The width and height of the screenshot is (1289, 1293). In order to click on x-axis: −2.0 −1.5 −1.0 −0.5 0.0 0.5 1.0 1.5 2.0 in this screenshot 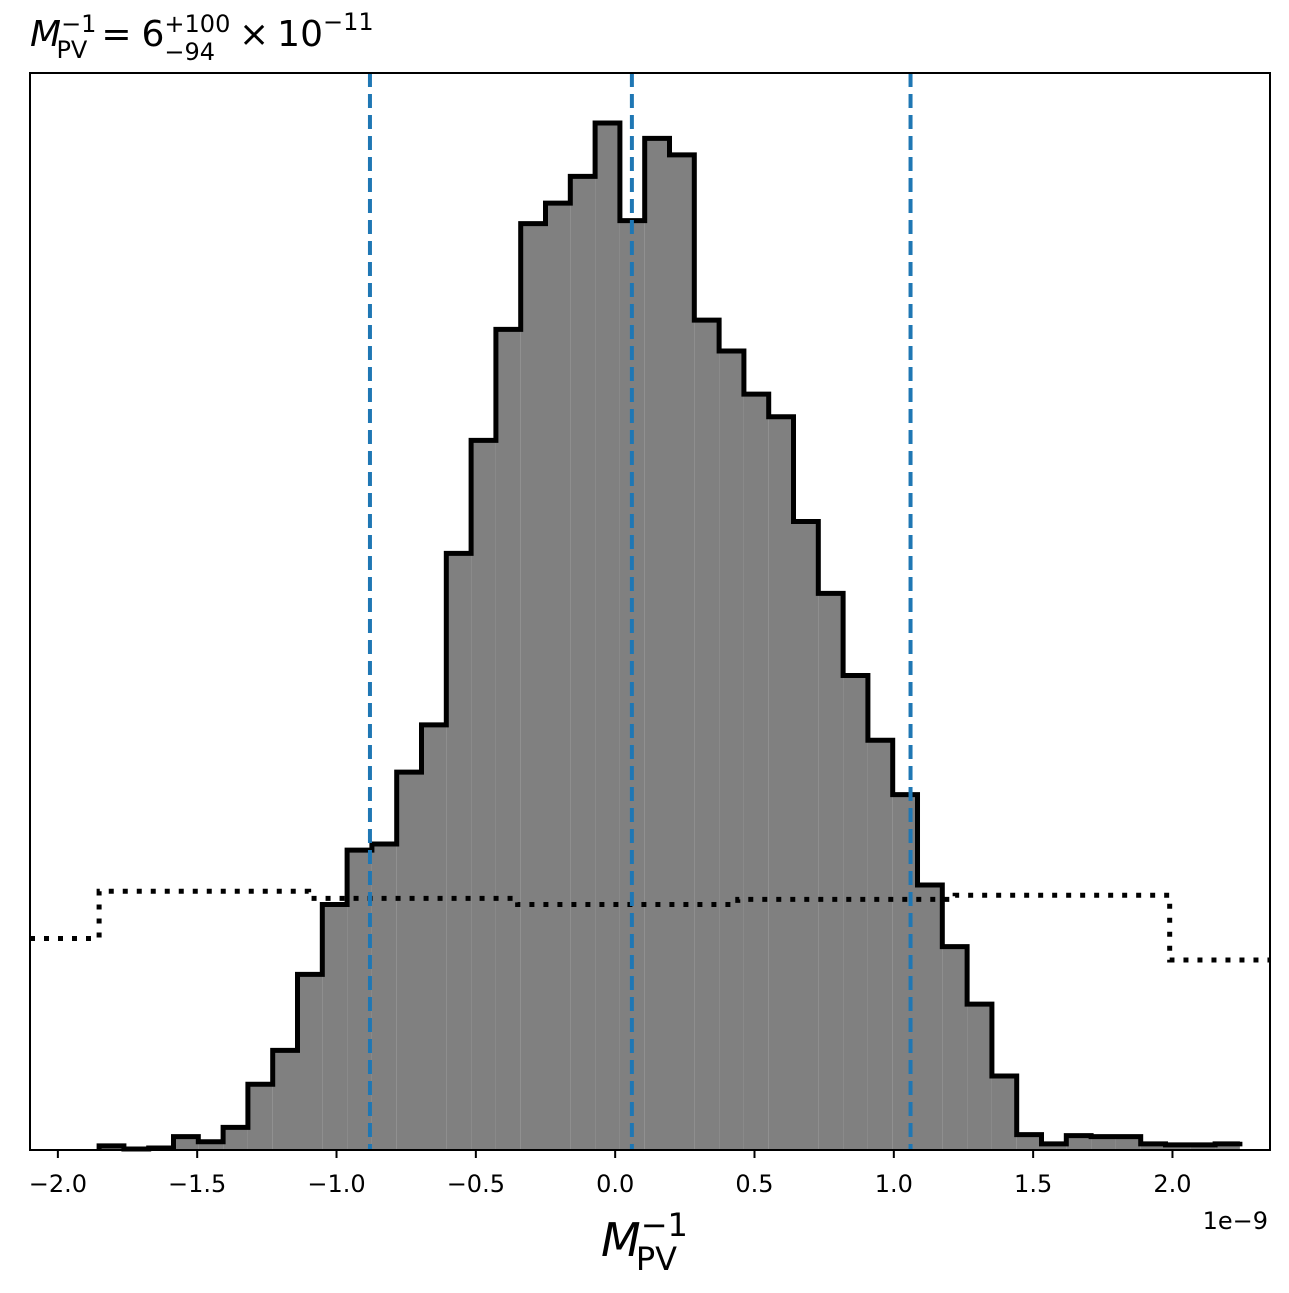, I will do `click(610, 1174)`.